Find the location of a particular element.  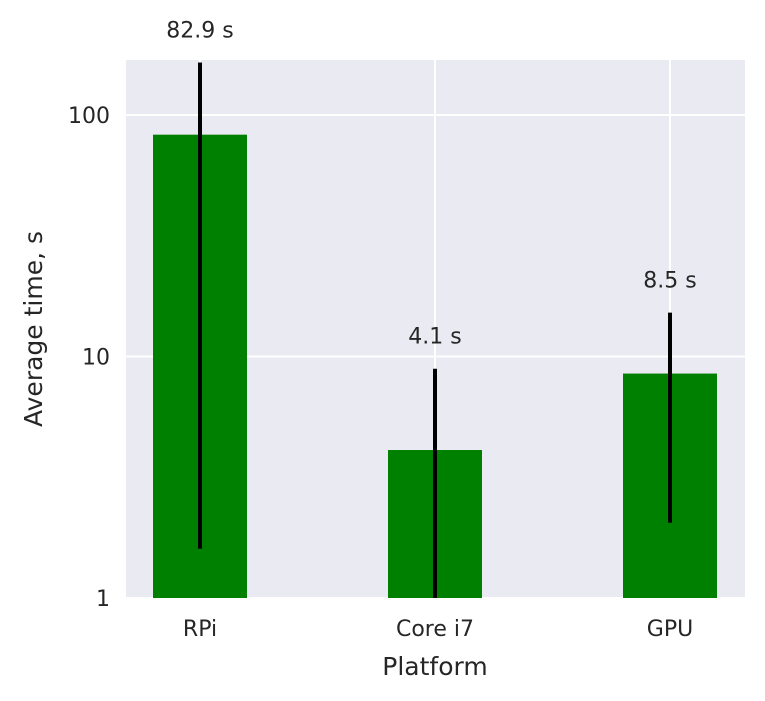

x-tick-label: RPi is located at coordinates (200, 629).